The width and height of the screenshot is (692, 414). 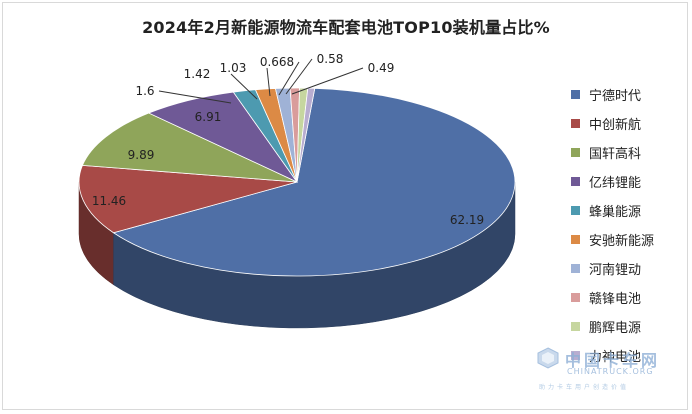 I want to click on legend-label-lishen: 力神电池, so click(x=615, y=357).